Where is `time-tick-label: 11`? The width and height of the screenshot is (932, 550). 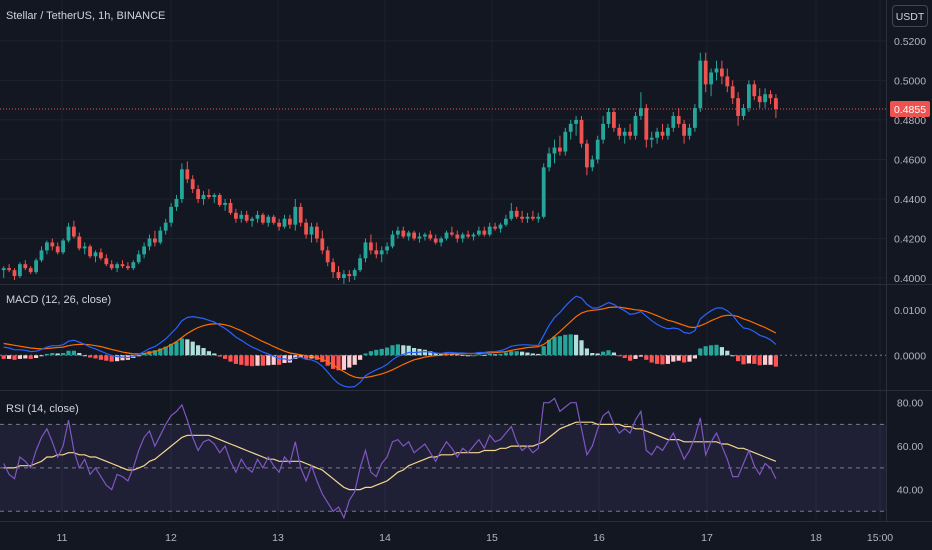
time-tick-label: 11 is located at coordinates (62, 538).